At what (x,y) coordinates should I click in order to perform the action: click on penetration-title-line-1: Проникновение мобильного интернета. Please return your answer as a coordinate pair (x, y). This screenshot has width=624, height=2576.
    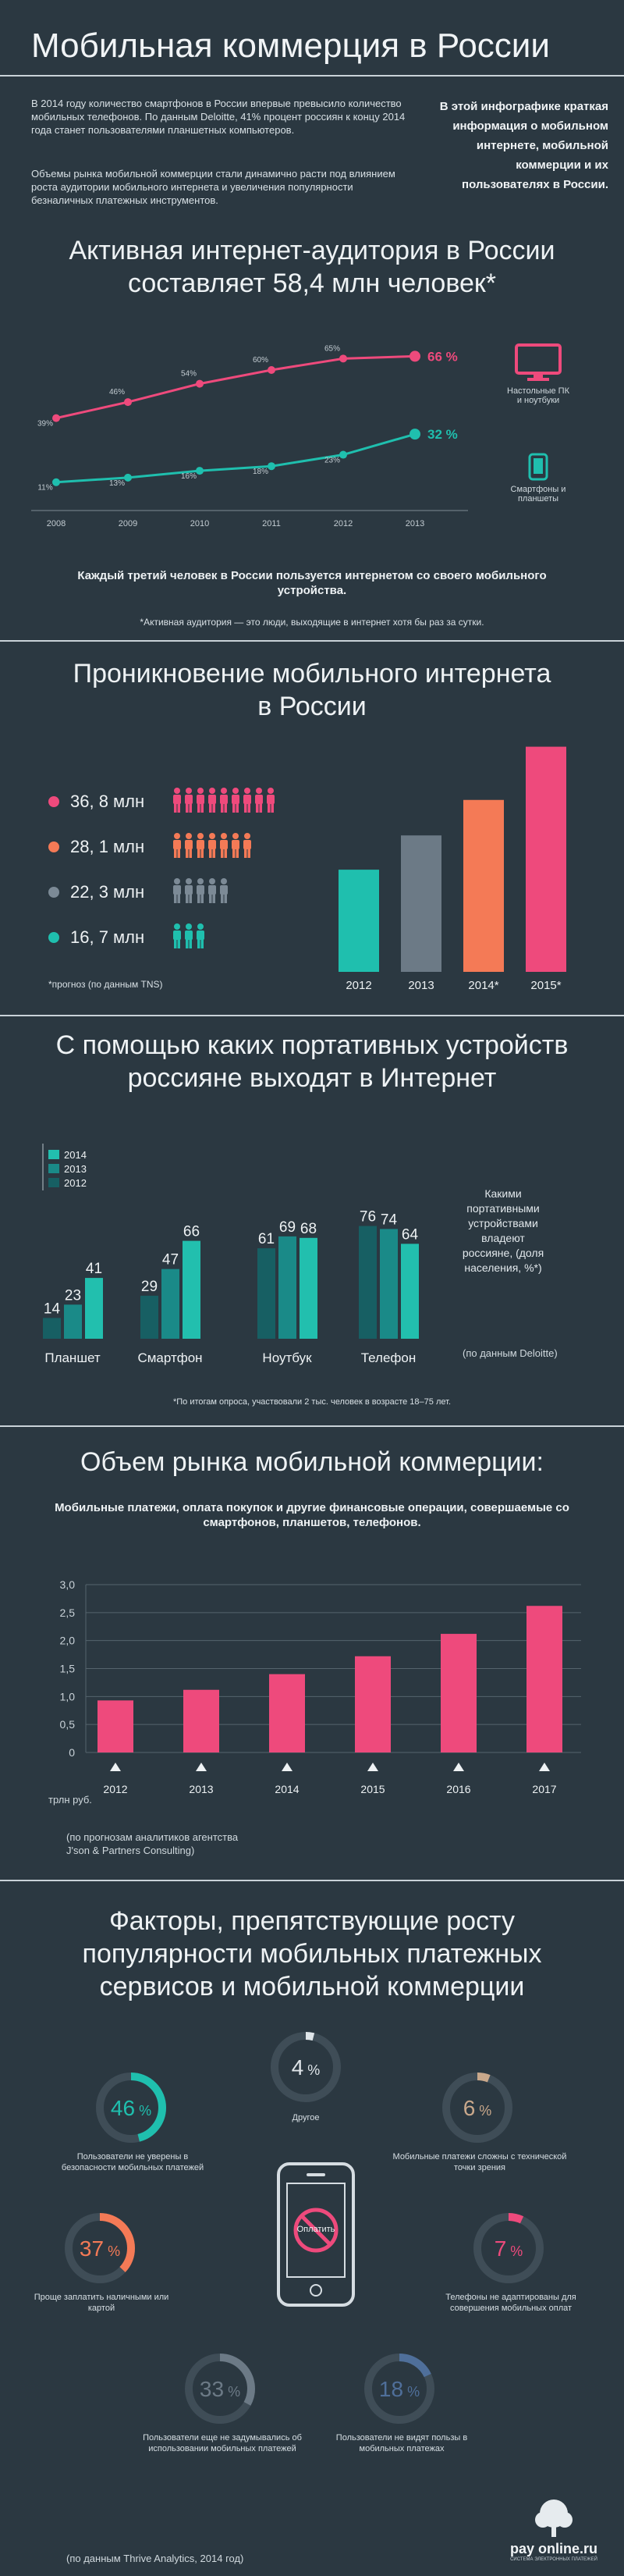
    Looking at the image, I should click on (312, 673).